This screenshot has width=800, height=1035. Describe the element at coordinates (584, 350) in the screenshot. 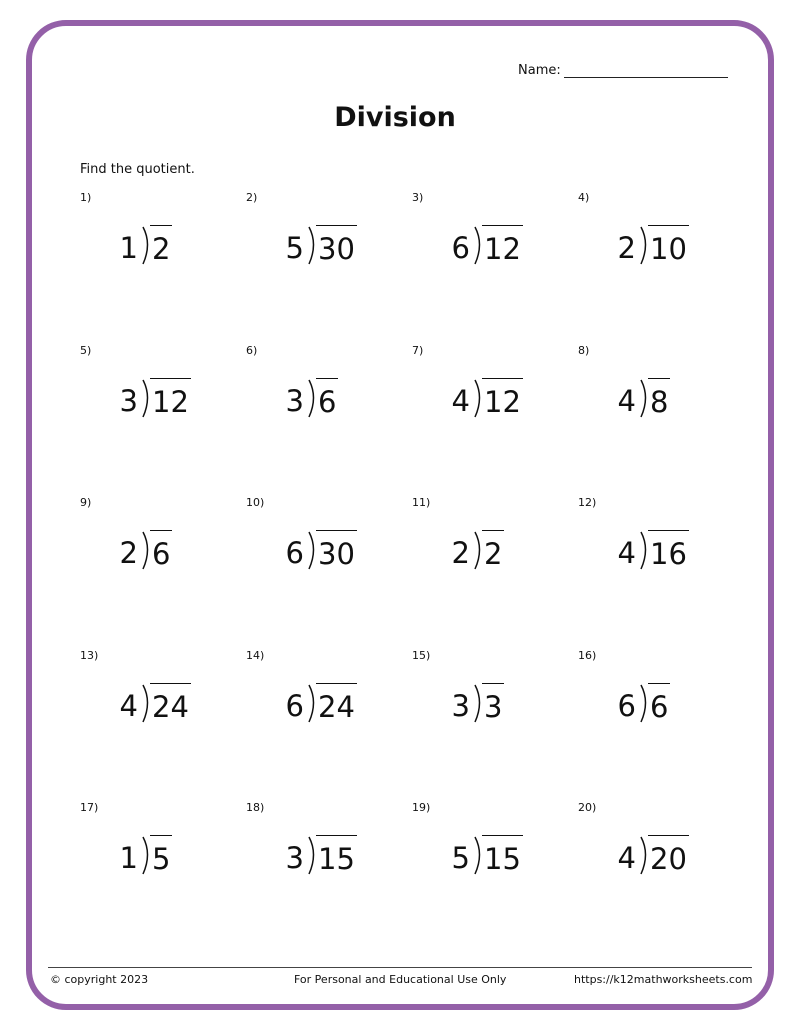

I see `problem-number: 8)` at that location.